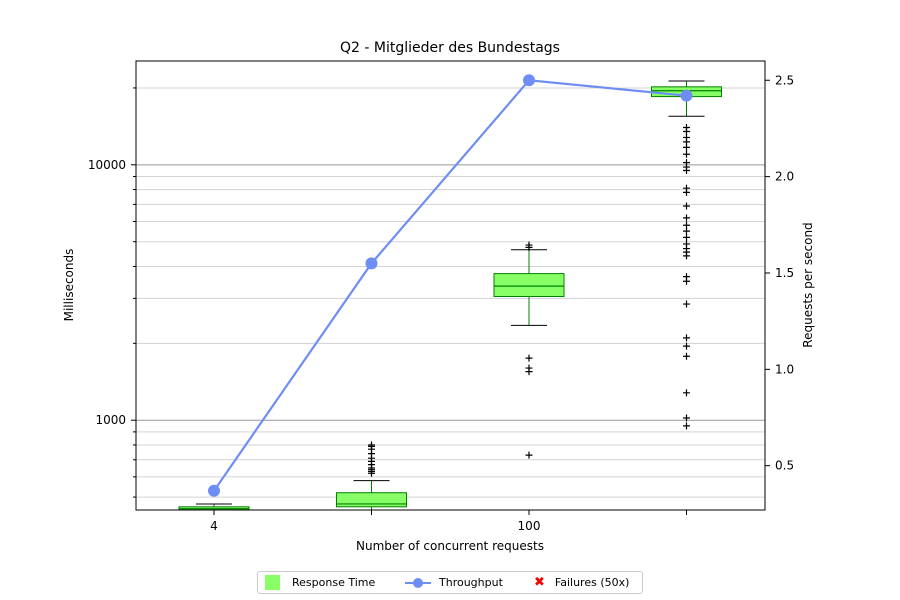 This screenshot has width=900, height=600. I want to click on x-tick-label: 4, so click(214, 526).